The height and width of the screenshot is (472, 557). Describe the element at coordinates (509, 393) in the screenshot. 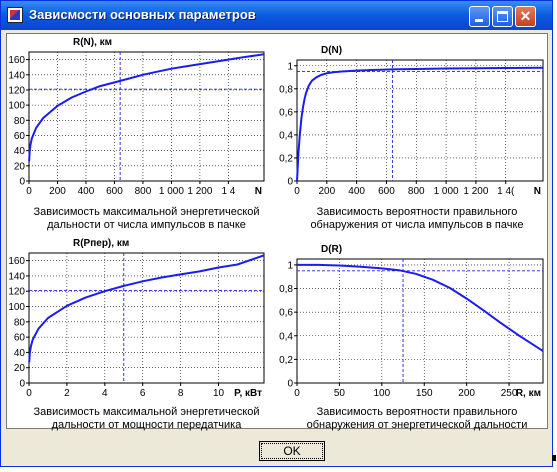

I see `x-tick-label: 250` at that location.